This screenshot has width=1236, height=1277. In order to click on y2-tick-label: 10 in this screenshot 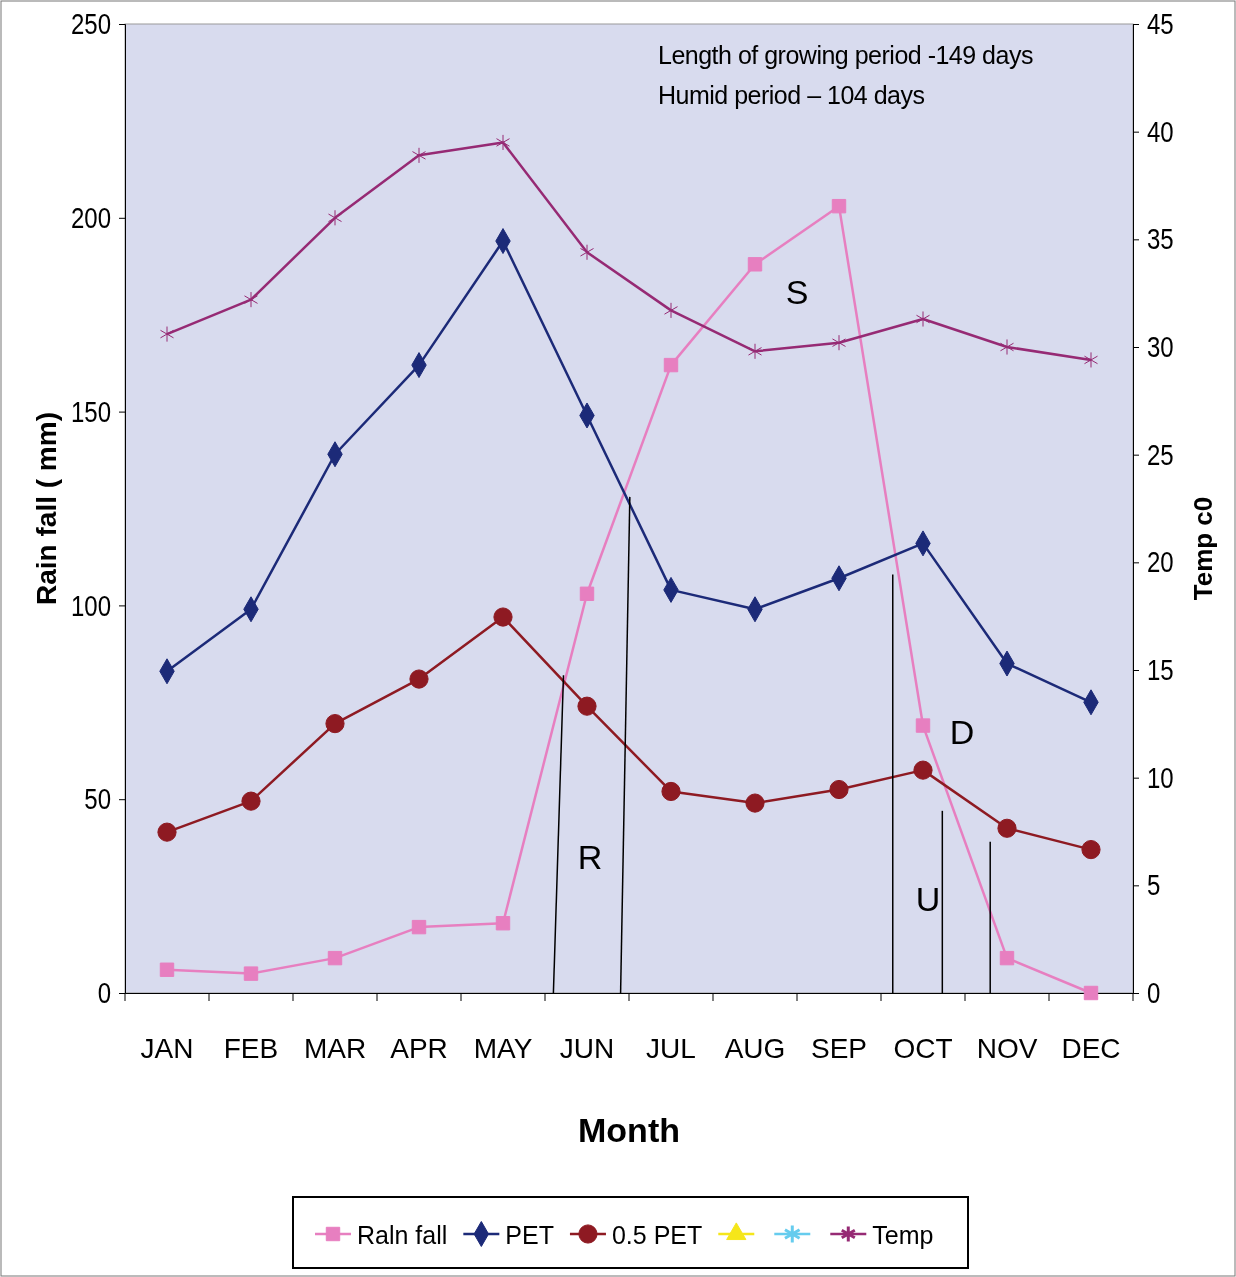, I will do `click(1160, 777)`.